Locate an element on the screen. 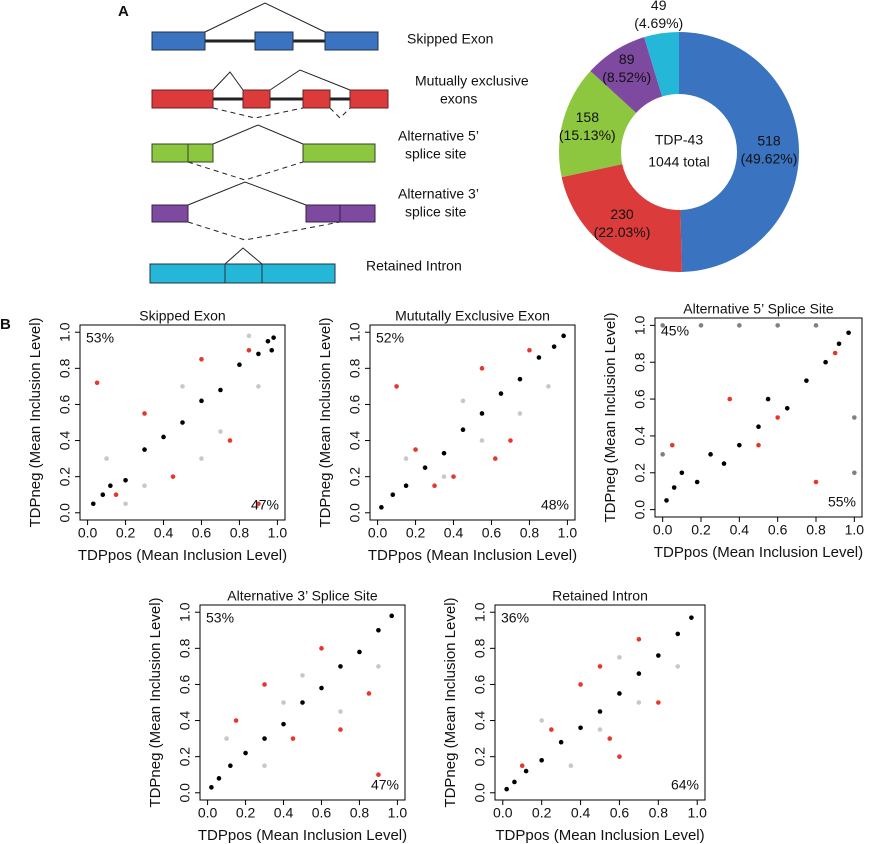 The image size is (869, 844). slice-value: 89 is located at coordinates (627, 59).